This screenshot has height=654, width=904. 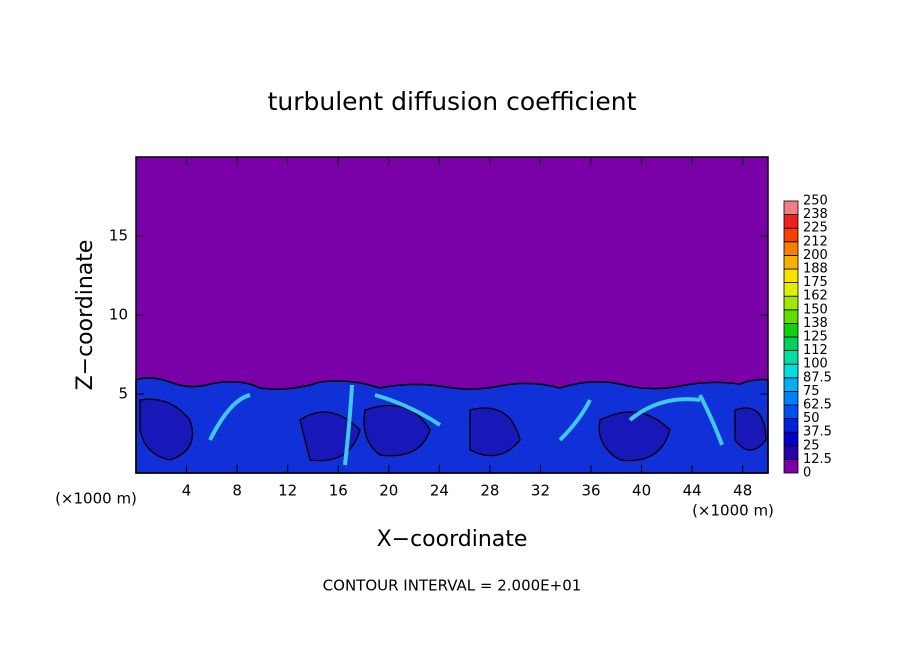 What do you see at coordinates (590, 491) in the screenshot?
I see `x-tick-label: 36` at bounding box center [590, 491].